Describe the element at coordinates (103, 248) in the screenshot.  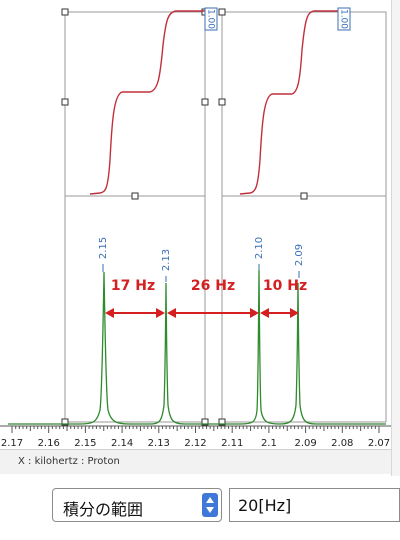
I see `peak-label: 2.15` at that location.